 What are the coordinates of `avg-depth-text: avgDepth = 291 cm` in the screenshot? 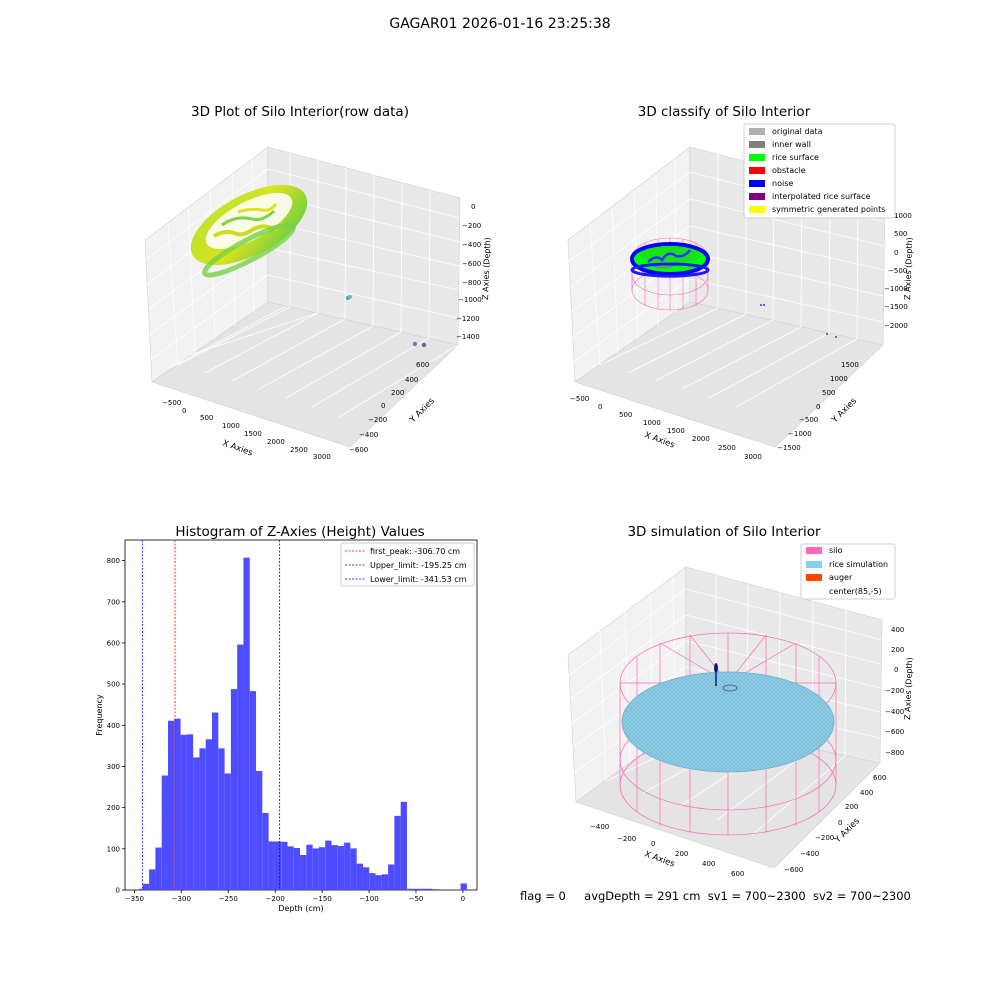 It's located at (642, 896).